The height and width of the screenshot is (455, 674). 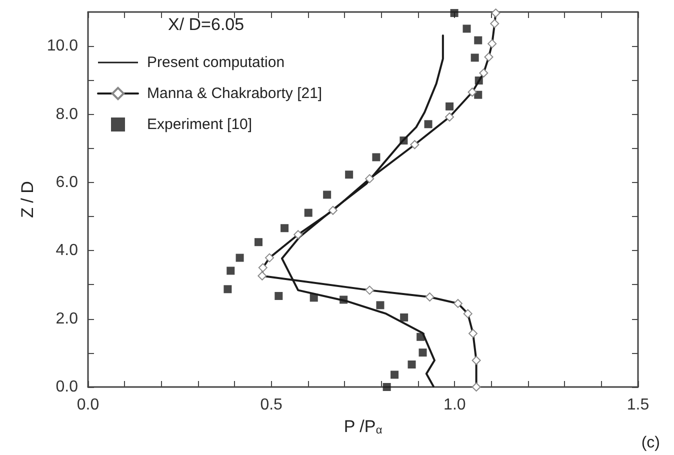 I want to click on legend-title: X/ D=6.05, so click(x=206, y=24).